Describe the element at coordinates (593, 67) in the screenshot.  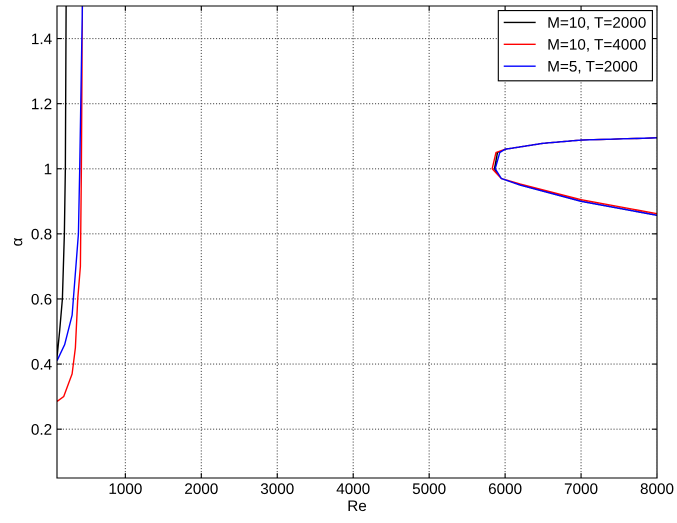
I see `legend-label: M=5, T=2000` at that location.